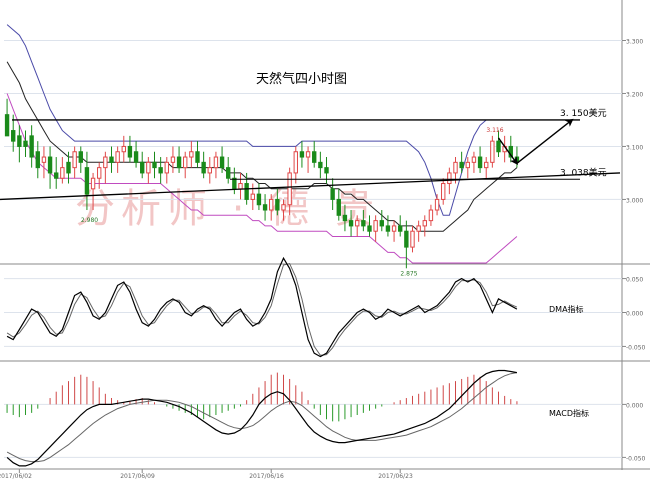 This screenshot has height=480, width=650. Describe the element at coordinates (16, 476) in the screenshot. I see `date-label: 2017/06/02` at that location.